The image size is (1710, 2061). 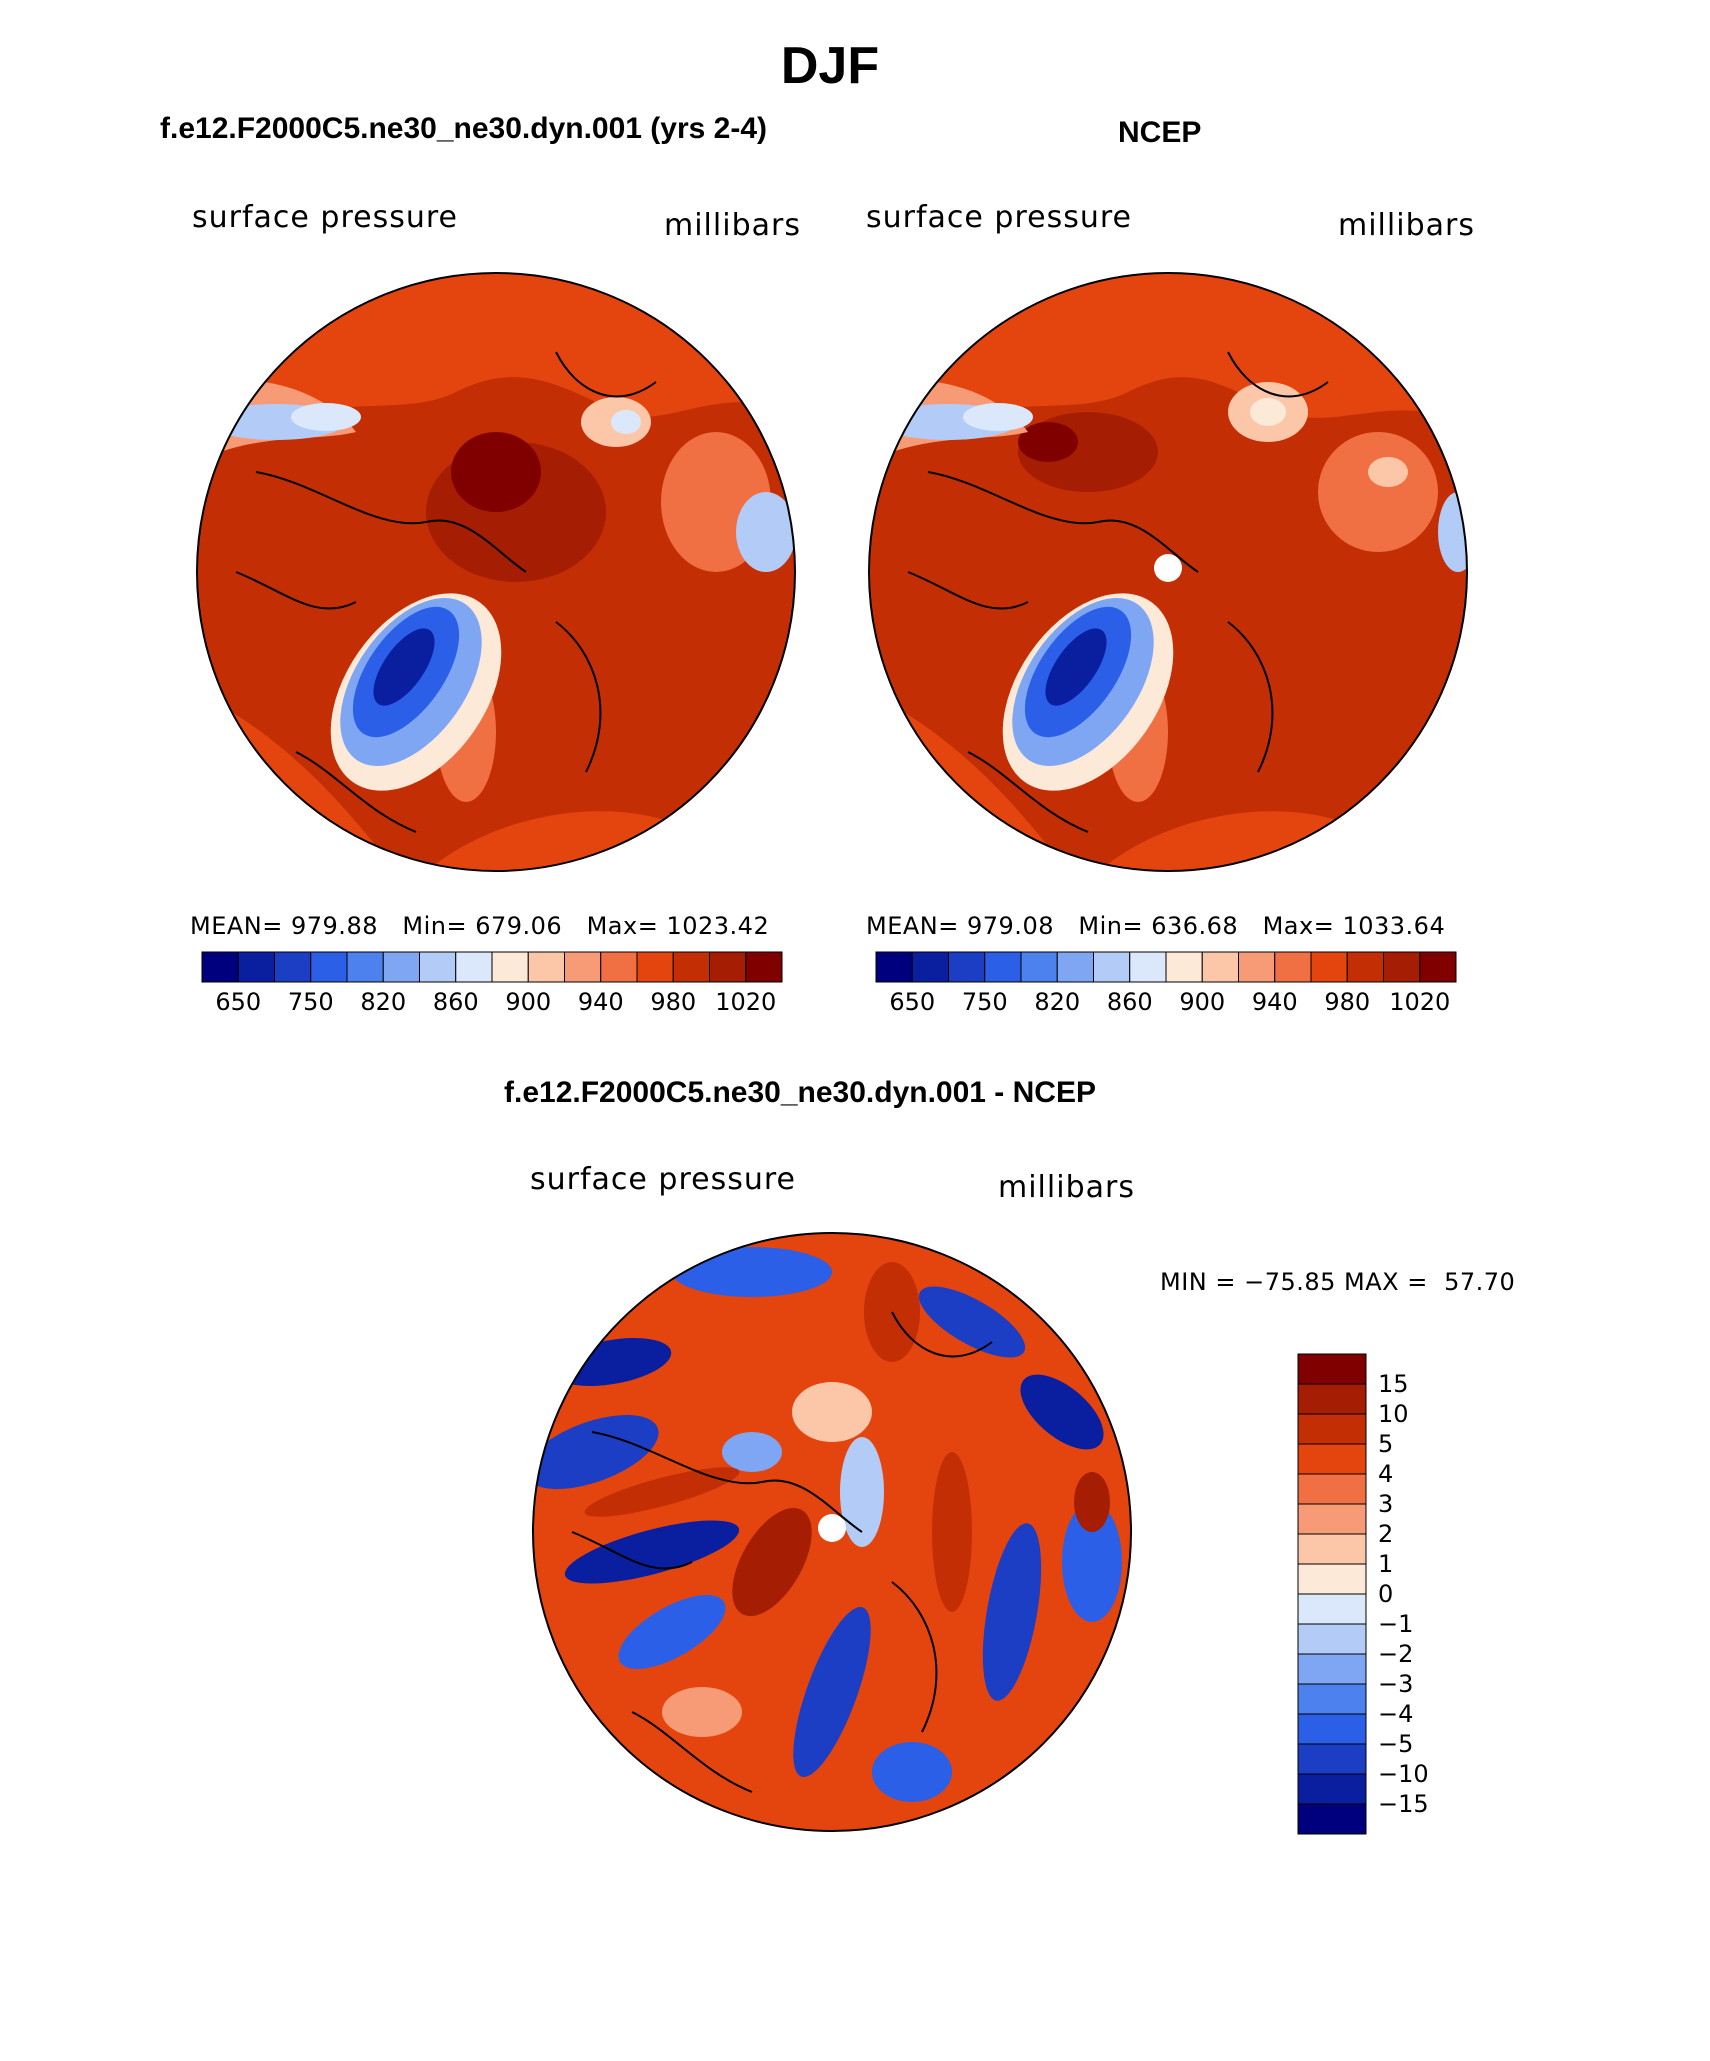 I want to click on obs-greenland-core, so click(x=1076, y=667).